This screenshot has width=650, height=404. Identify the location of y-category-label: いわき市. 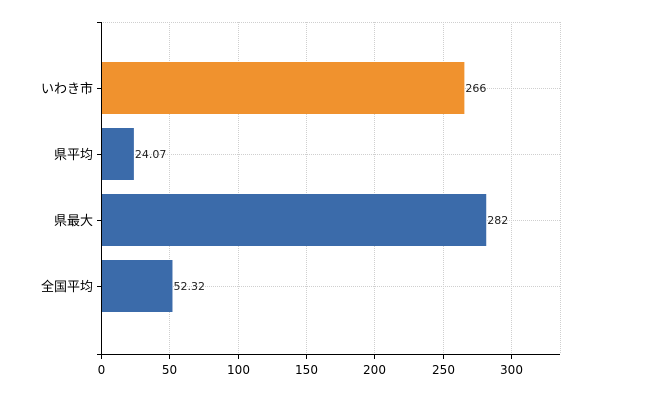
(67, 89).